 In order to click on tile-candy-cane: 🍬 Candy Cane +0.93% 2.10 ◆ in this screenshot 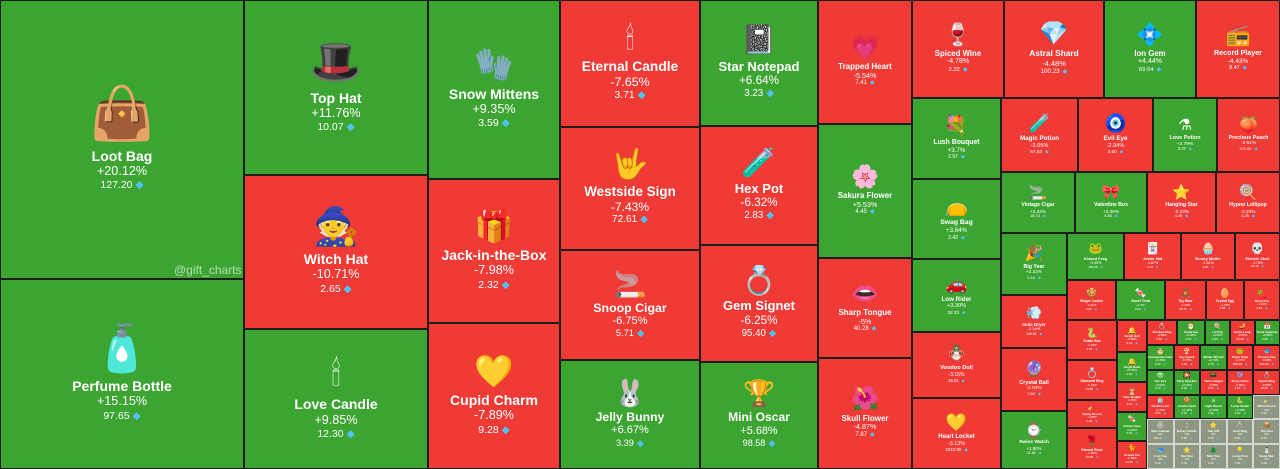, I will do `click(1132, 426)`.